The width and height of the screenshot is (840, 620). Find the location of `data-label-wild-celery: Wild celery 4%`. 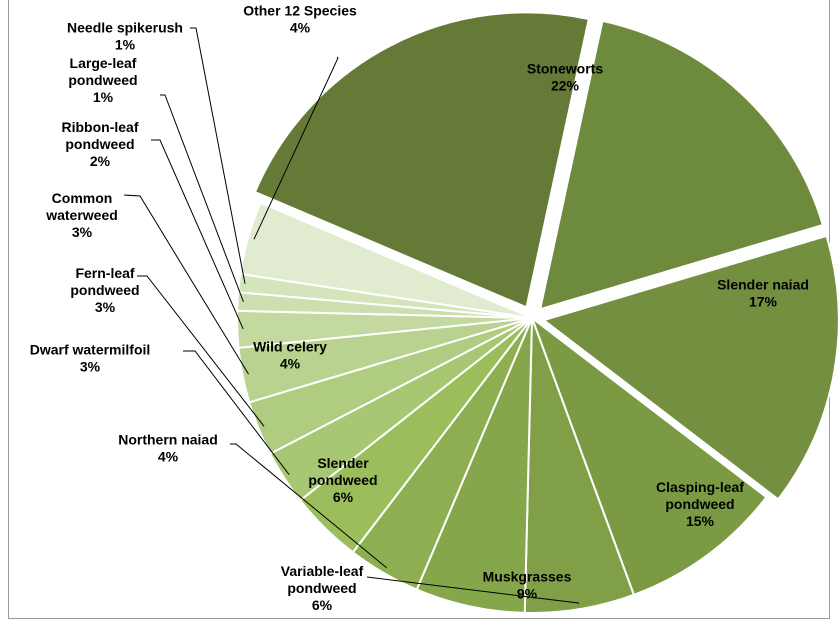

data-label-wild-celery: Wild celery 4% is located at coordinates (290, 355).